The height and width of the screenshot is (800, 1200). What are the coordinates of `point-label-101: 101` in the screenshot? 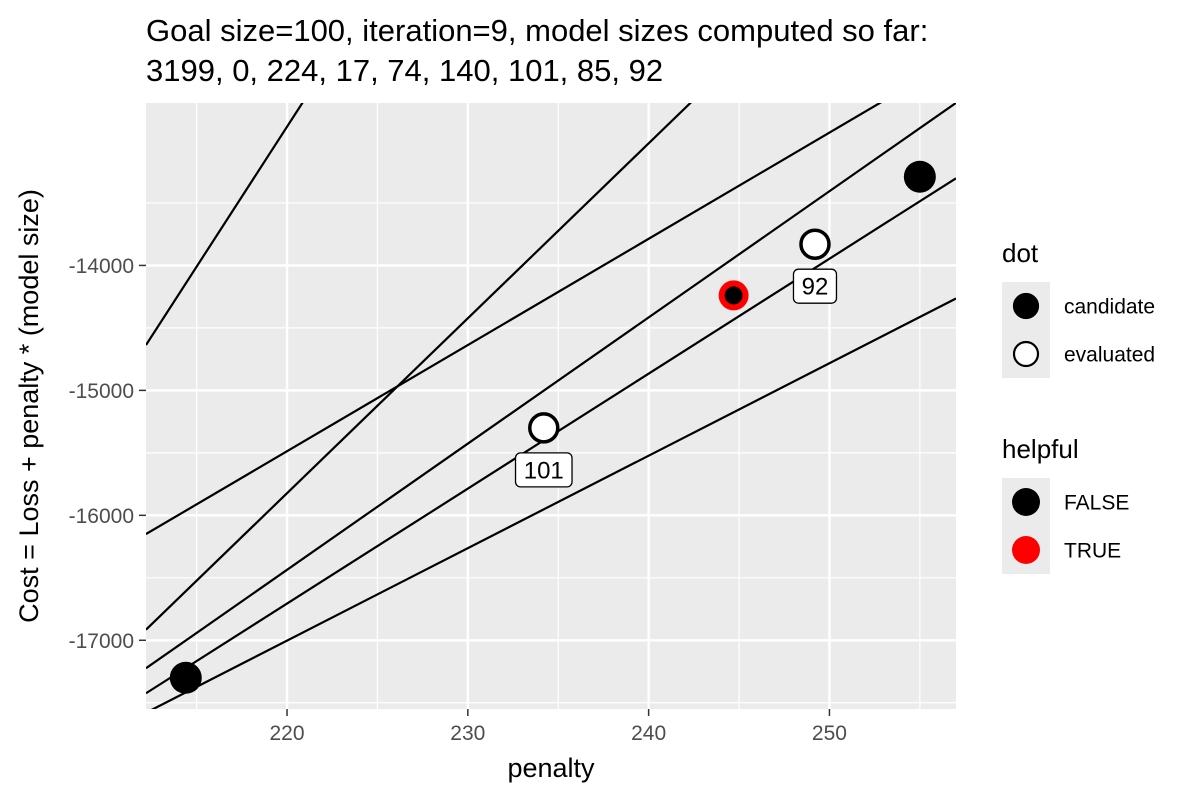 It's located at (544, 470).